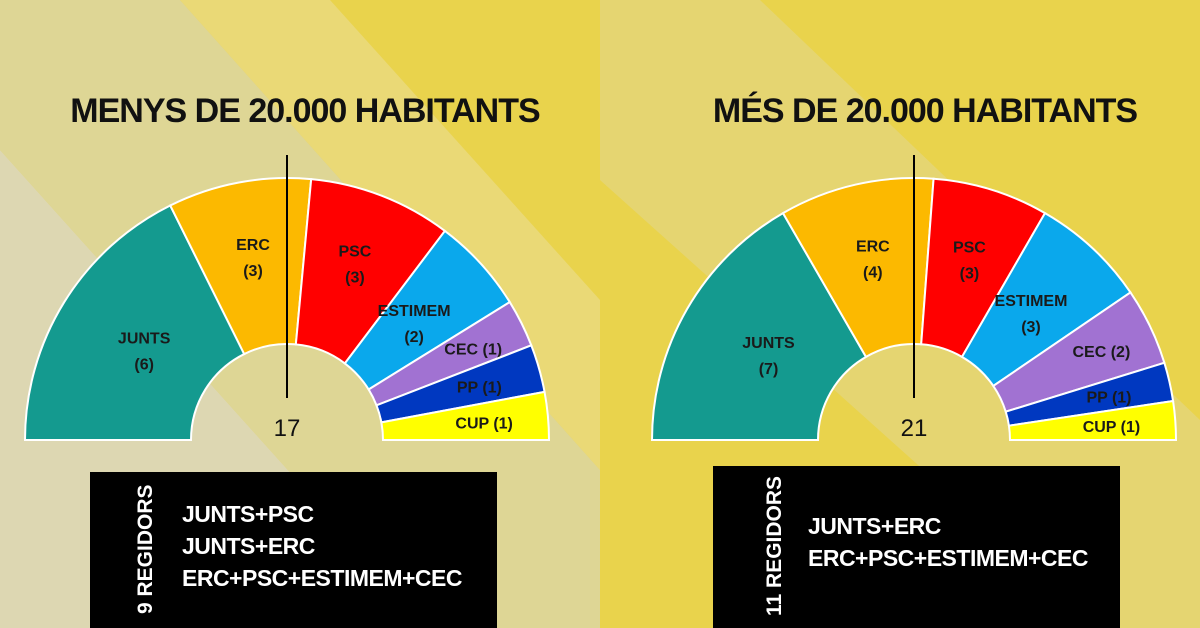 This screenshot has height=628, width=1200. What do you see at coordinates (287, 428) in the screenshot?
I see `majority-label: 17` at bounding box center [287, 428].